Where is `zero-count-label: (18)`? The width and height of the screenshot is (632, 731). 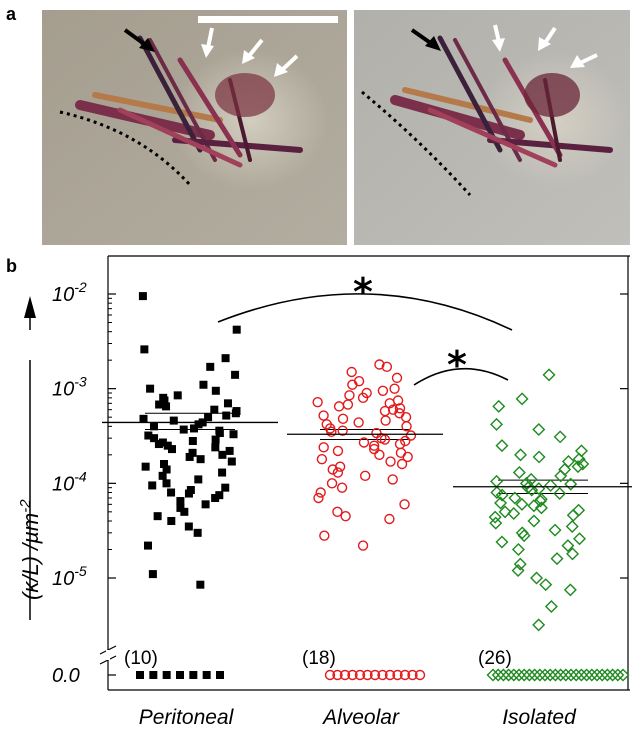
zero-count-label: (18) is located at coordinates (319, 658).